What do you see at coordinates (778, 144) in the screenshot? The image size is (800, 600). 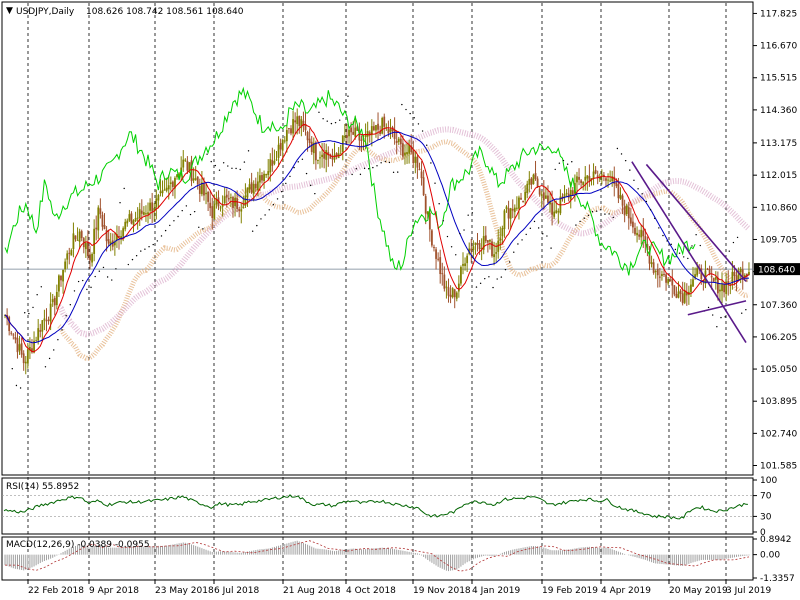 I see `price-tick-label-4: 113.175` at bounding box center [778, 144].